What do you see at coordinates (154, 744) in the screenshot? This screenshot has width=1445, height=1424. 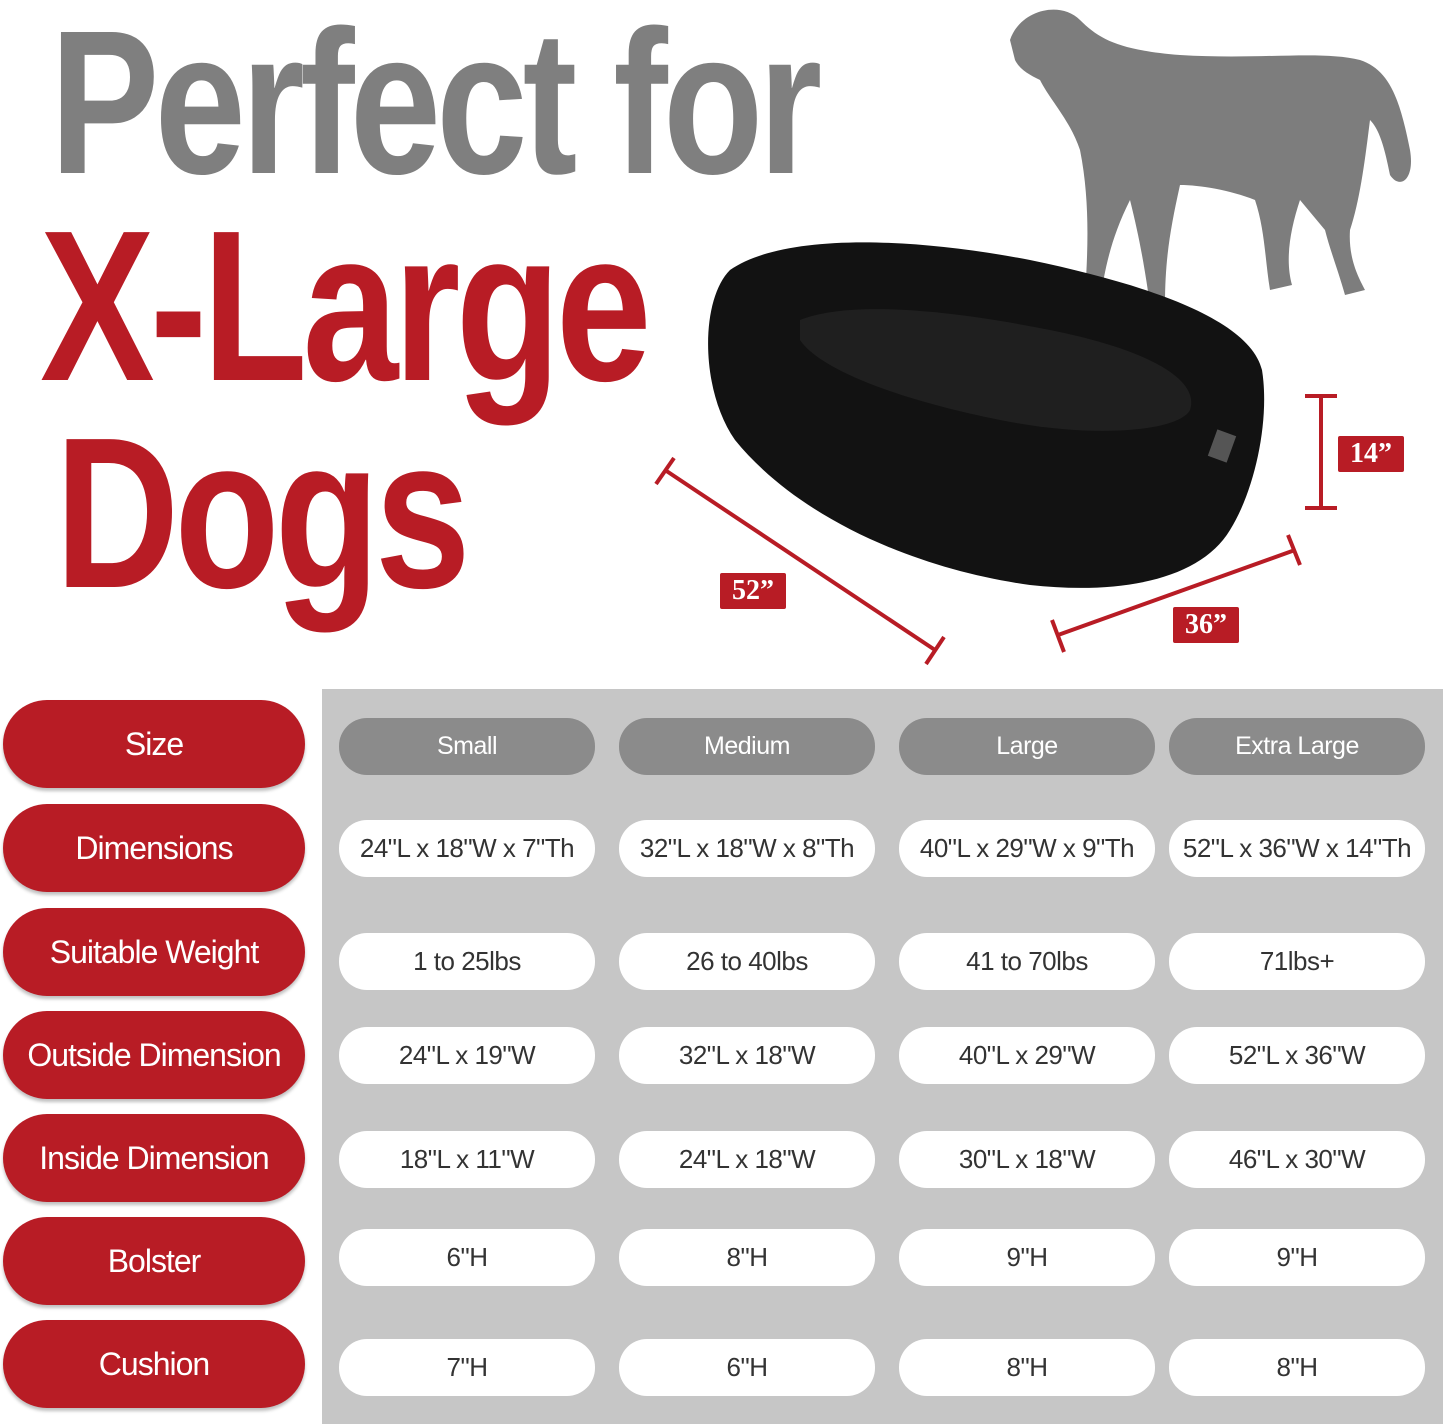 I see `row-label: Size` at bounding box center [154, 744].